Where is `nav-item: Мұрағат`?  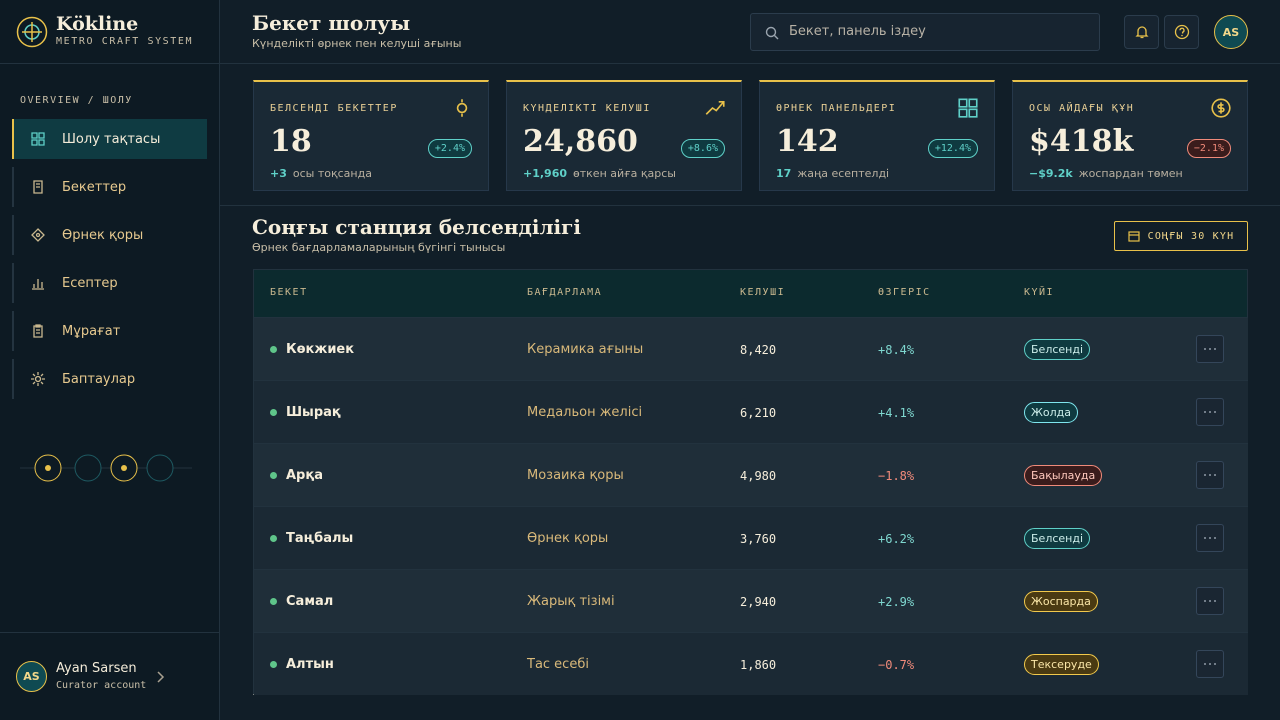 nav-item: Мұрағат is located at coordinates (109, 331).